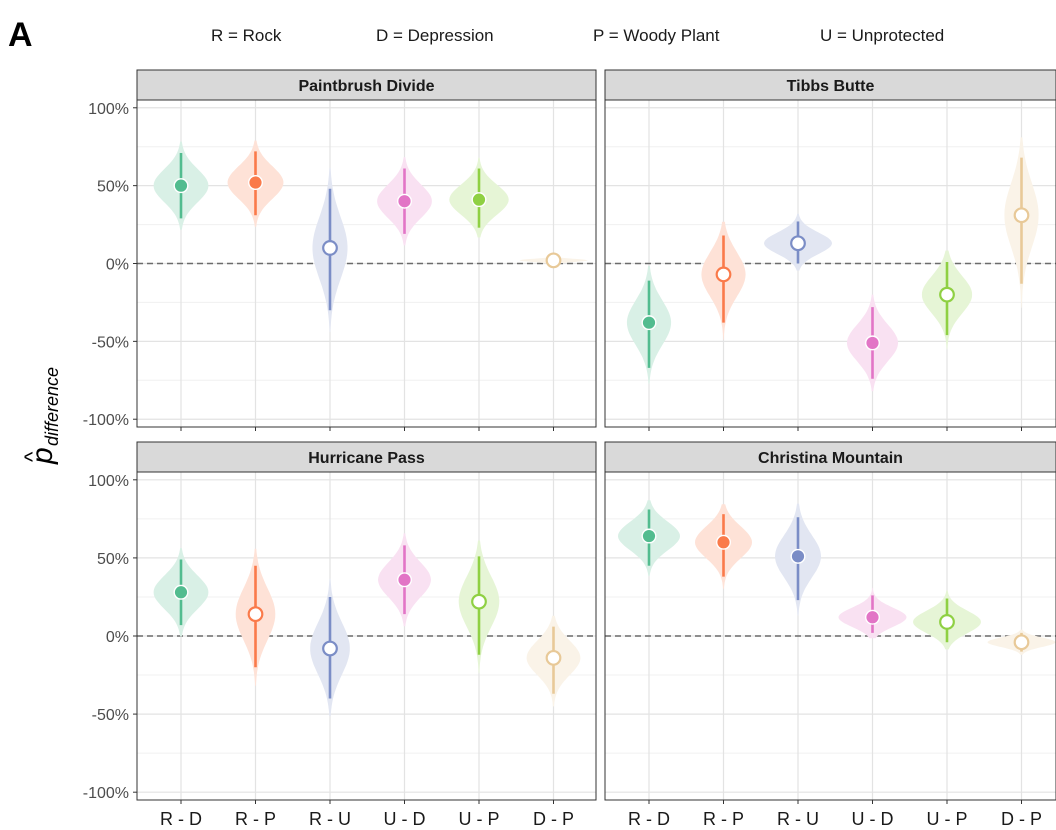  What do you see at coordinates (41, 416) in the screenshot?
I see `y-axis-label: ^ p difference` at bounding box center [41, 416].